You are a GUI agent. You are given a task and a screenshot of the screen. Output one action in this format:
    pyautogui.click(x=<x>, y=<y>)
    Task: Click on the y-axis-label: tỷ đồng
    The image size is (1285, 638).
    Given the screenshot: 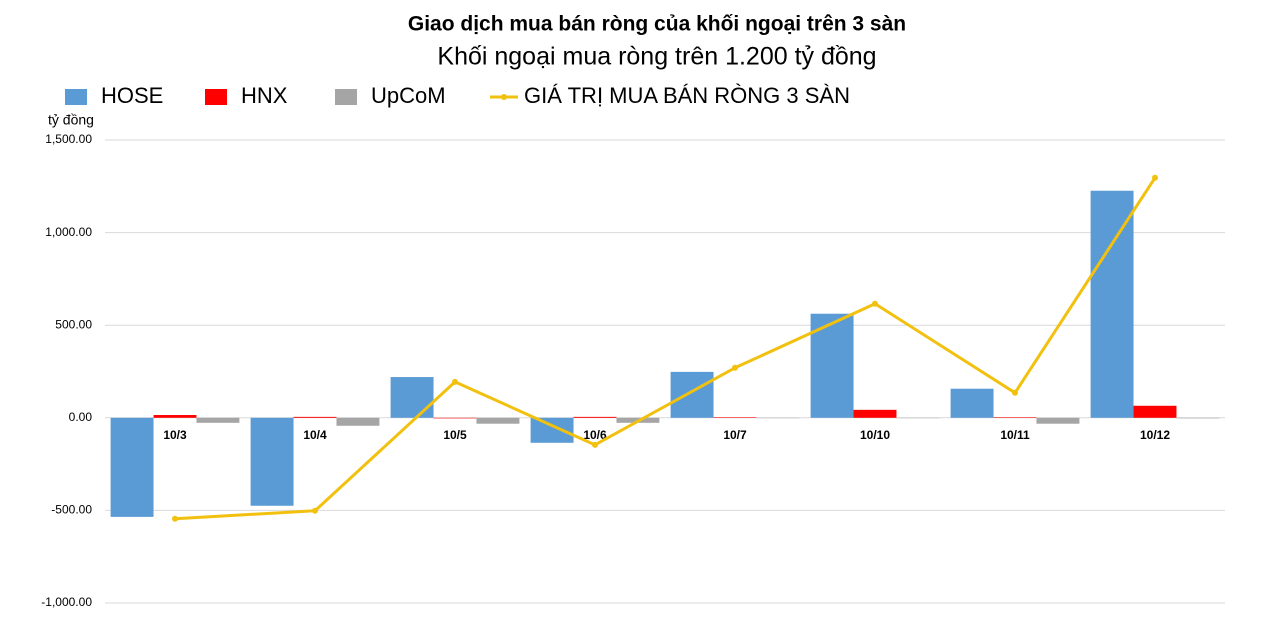 What is the action you would take?
    pyautogui.click(x=71, y=120)
    